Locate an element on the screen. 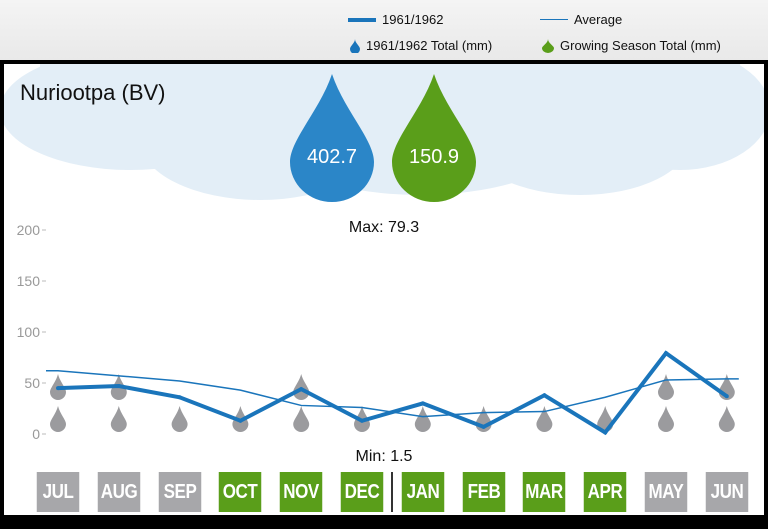 The height and width of the screenshot is (529, 768). y-tick-label: 50 is located at coordinates (32, 383).